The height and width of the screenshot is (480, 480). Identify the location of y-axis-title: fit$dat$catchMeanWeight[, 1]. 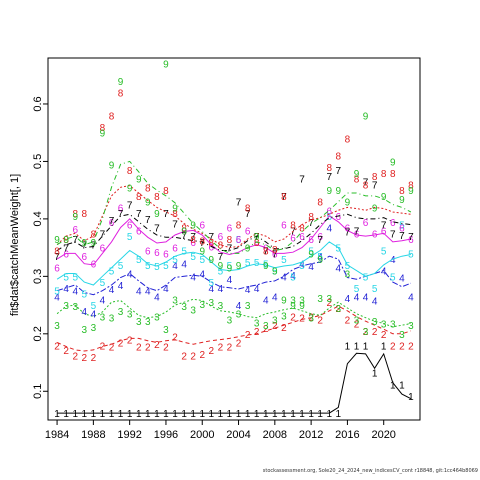
(15, 245).